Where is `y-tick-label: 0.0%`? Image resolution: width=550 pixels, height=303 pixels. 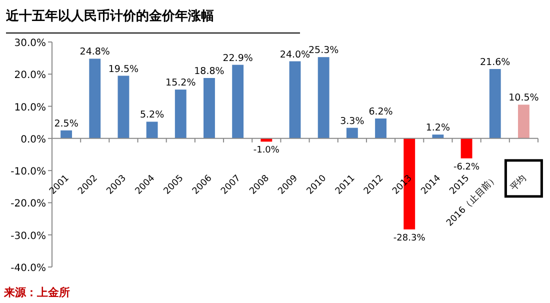
y-tick-label: 0.0% is located at coordinates (33, 140).